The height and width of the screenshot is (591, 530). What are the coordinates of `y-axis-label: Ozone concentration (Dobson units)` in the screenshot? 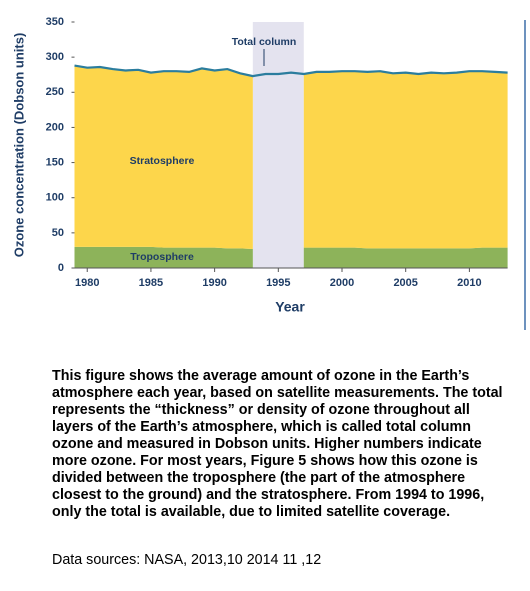 It's located at (18, 145).